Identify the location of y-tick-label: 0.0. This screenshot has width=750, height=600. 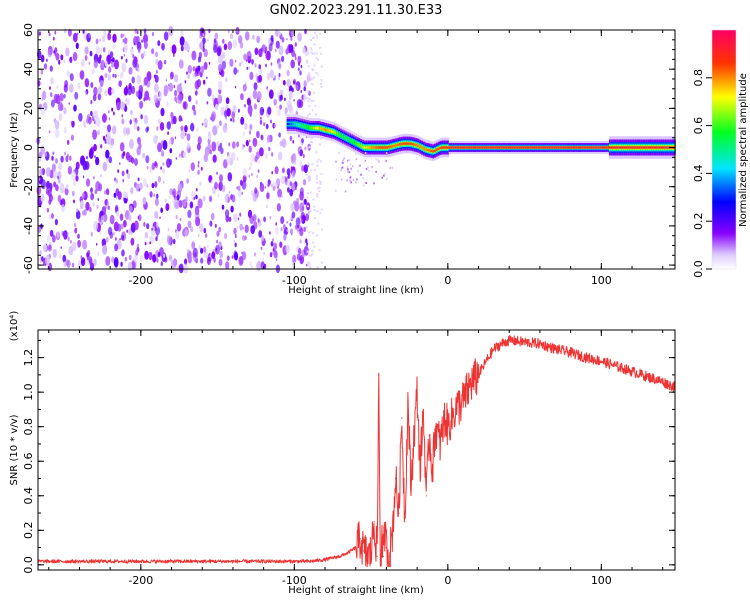
(28, 565).